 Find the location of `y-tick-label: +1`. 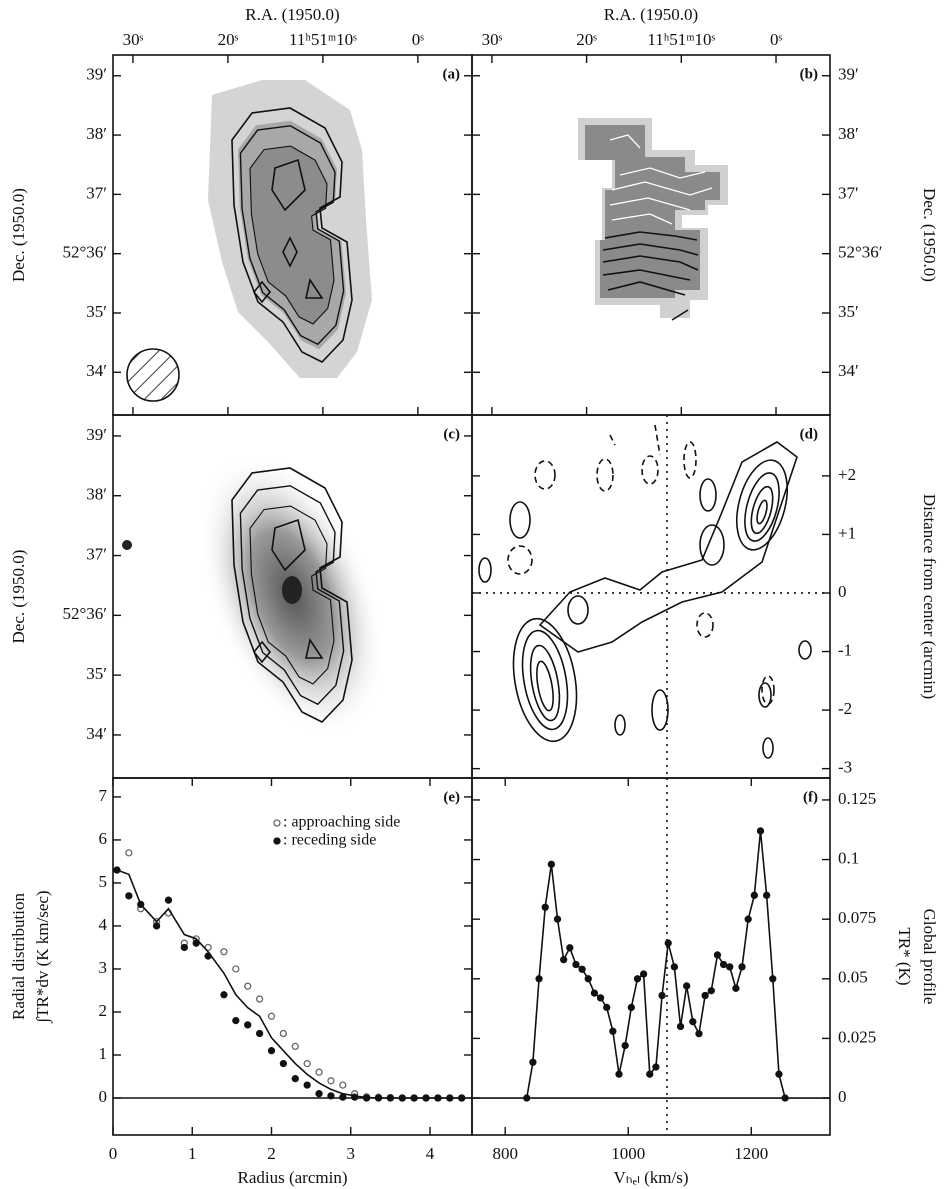

y-tick-label: +1 is located at coordinates (847, 532).